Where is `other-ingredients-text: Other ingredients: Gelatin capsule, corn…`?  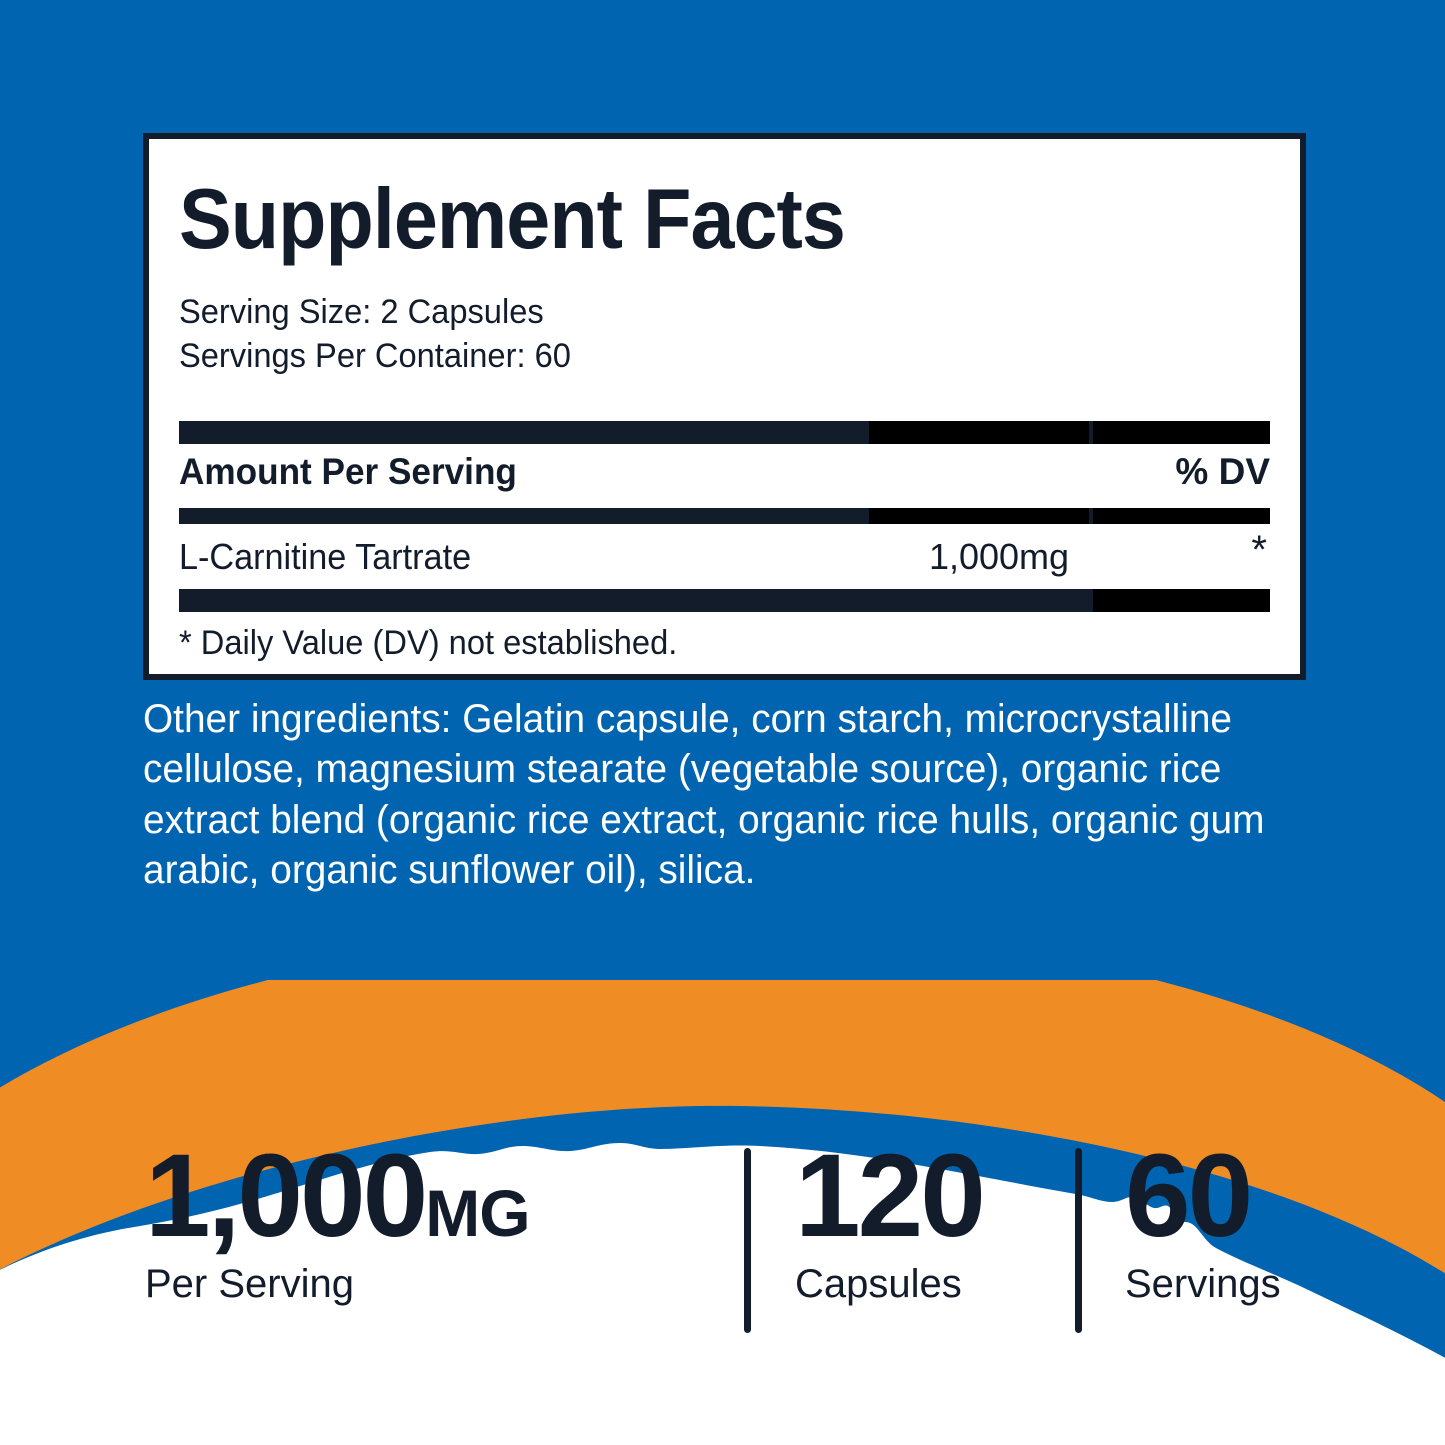 other-ingredients-text: Other ingredients: Gelatin capsule, corn… is located at coordinates (704, 795).